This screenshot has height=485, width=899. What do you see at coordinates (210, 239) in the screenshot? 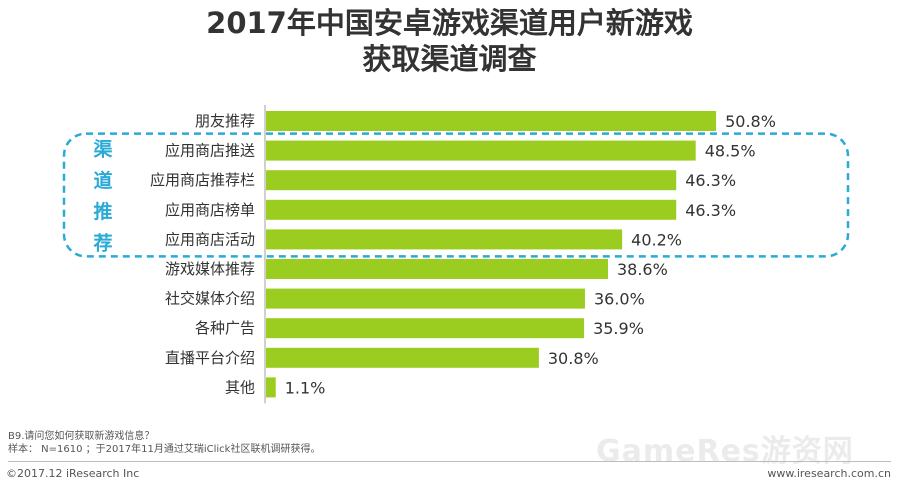
I see `category-label: 应用商店活动` at bounding box center [210, 239].